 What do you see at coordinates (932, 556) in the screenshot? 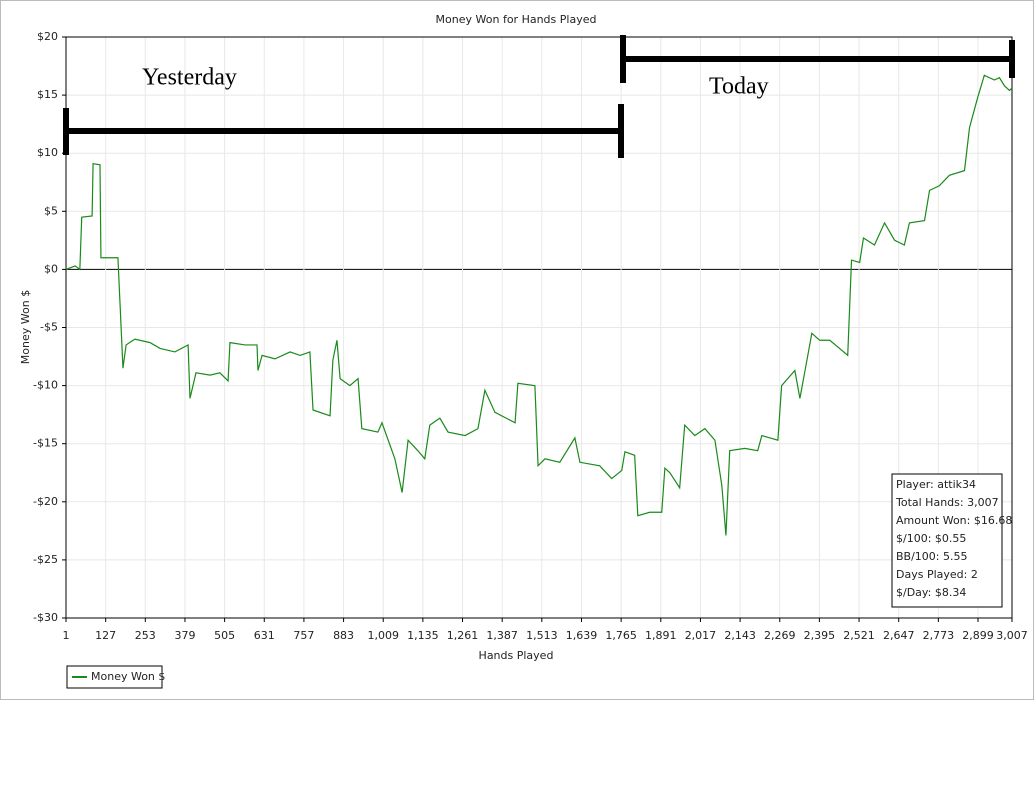
I see `info-line: BB/100: 5.55` at bounding box center [932, 556].